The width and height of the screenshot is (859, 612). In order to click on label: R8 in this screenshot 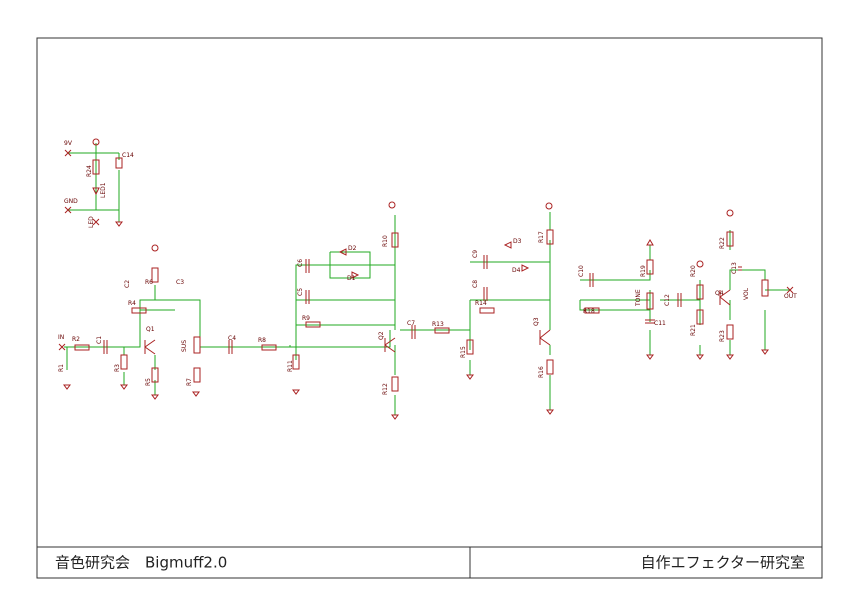, I will do `click(262, 340)`.